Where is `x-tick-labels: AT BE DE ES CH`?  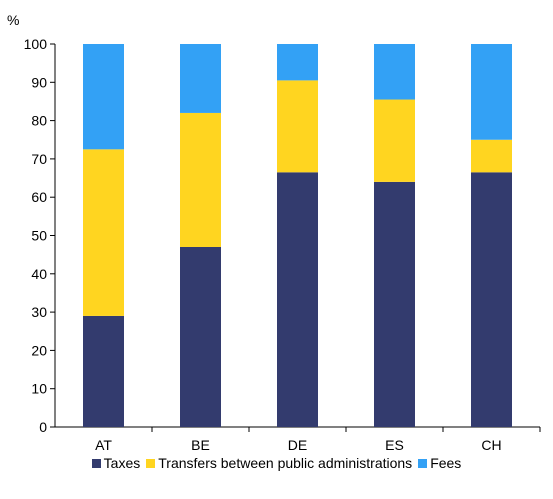
x-tick-labels: AT BE DE ES CH is located at coordinates (298, 445).